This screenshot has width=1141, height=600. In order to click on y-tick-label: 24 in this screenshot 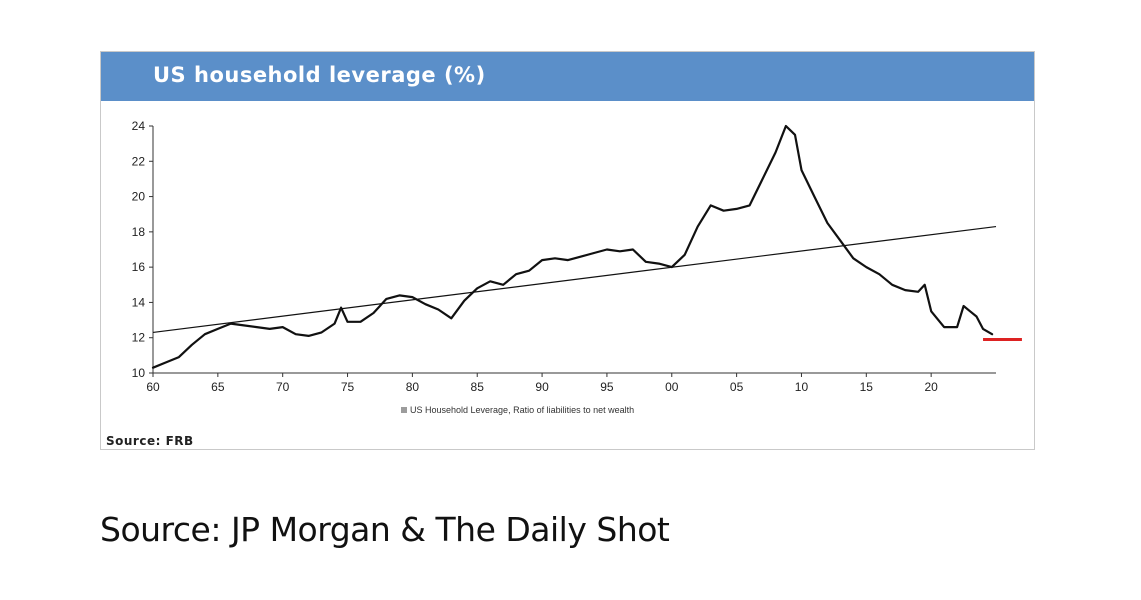, I will do `click(139, 126)`.